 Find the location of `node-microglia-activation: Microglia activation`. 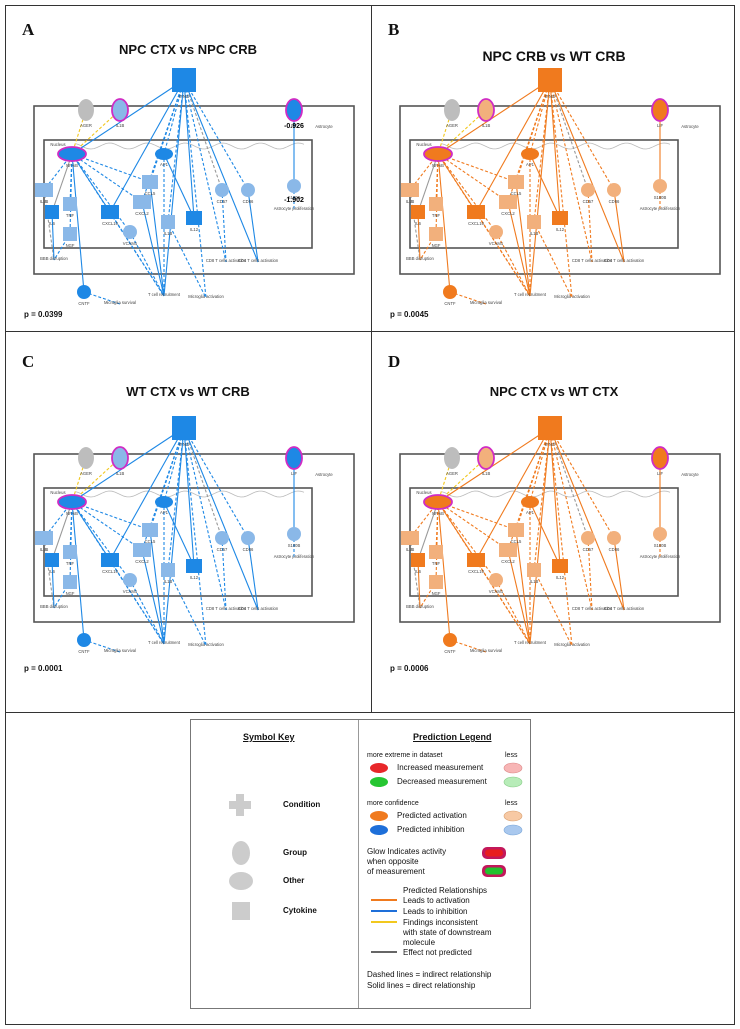

node-microglia-activation: Microglia activation is located at coordinates (206, 644).